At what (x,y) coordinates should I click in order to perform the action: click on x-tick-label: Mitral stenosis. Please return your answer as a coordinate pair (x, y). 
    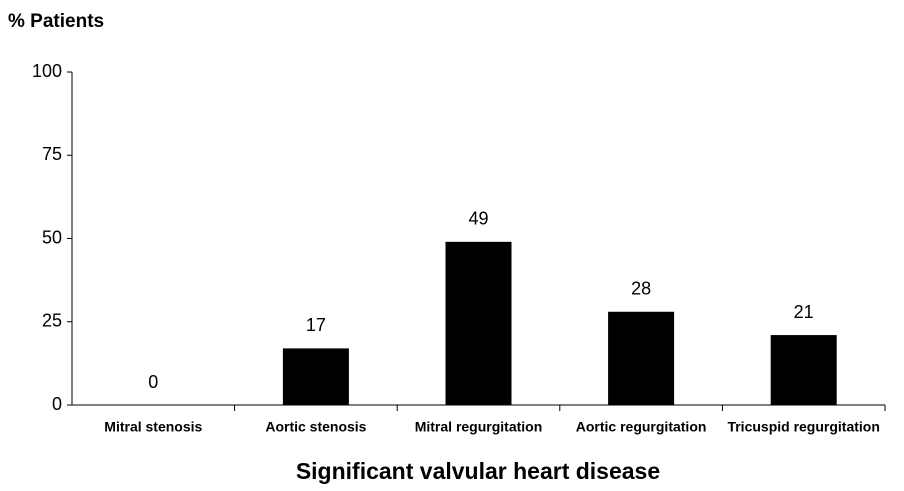
    Looking at the image, I should click on (153, 427).